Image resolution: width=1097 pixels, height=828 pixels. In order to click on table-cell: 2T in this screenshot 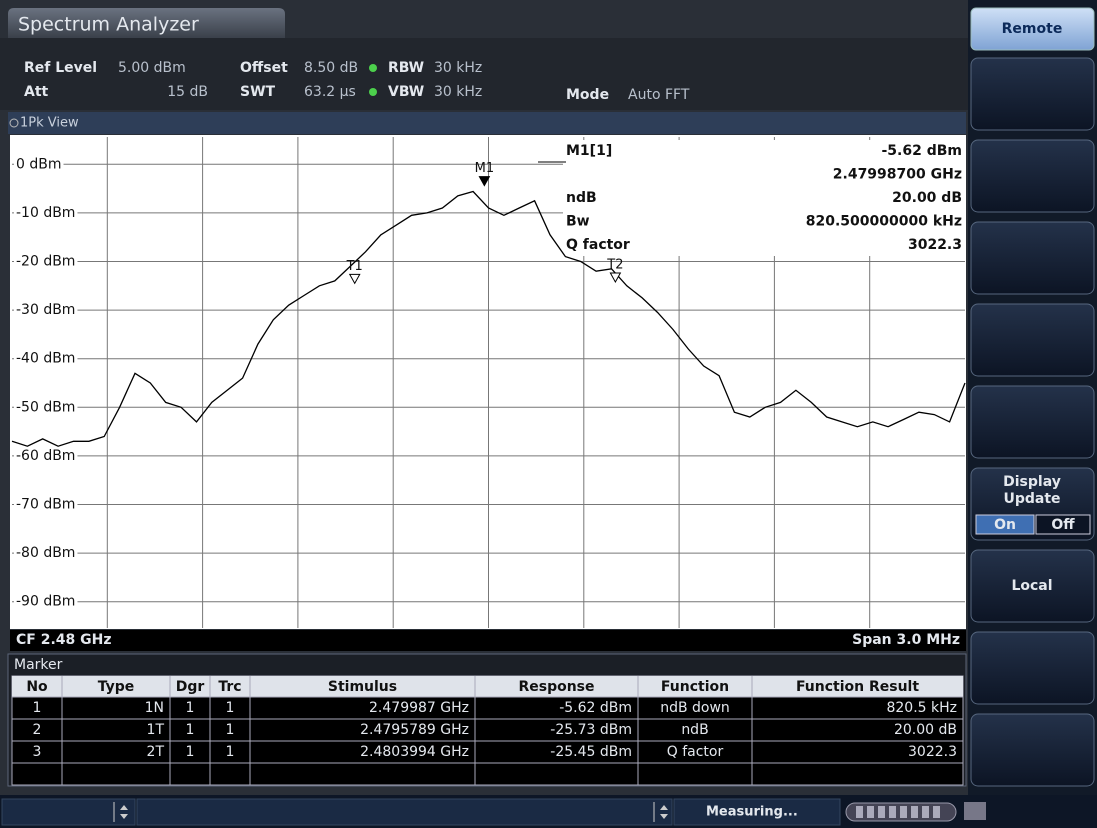, I will do `click(156, 752)`.